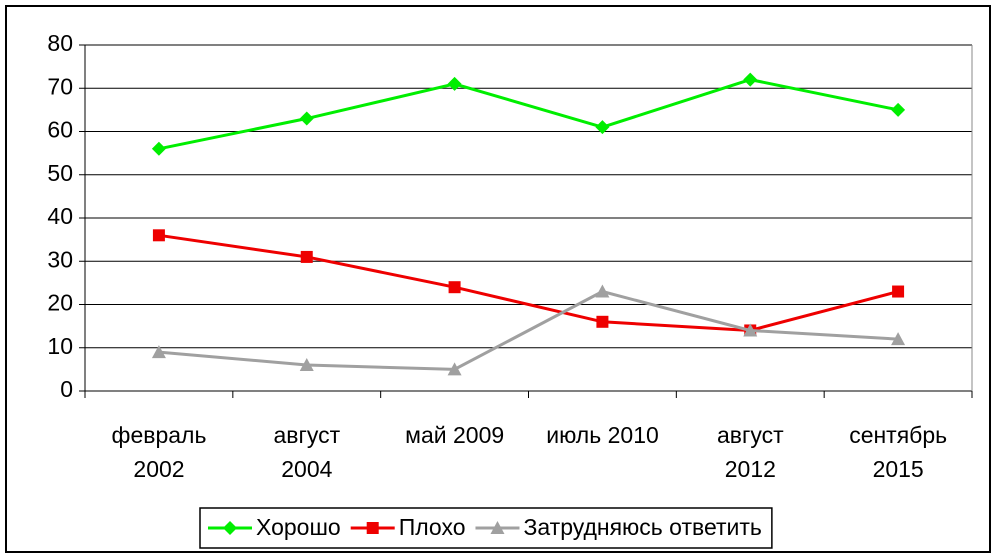  I want to click on y-tick-label: 80, so click(60, 43).